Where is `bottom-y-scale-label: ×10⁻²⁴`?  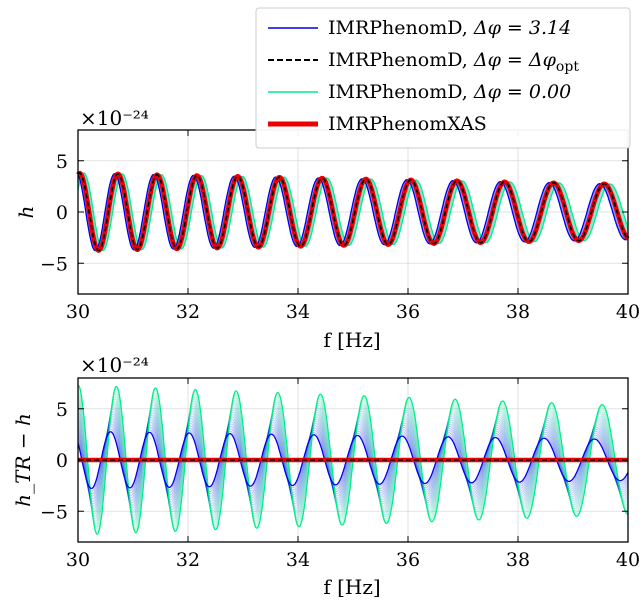 bottom-y-scale-label: ×10⁻²⁴ is located at coordinates (114, 365).